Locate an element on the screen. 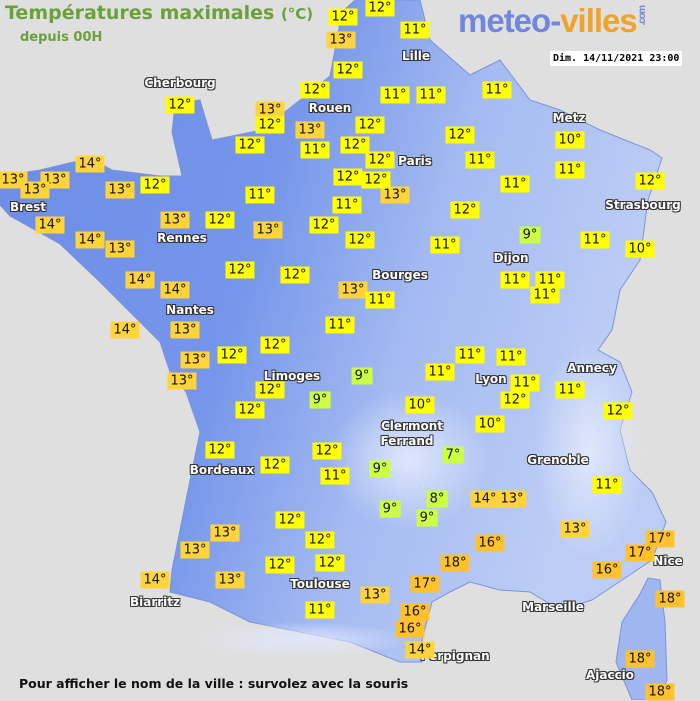 Image resolution: width=700 pixels, height=701 pixels. temperature-marker: 8° is located at coordinates (437, 499).